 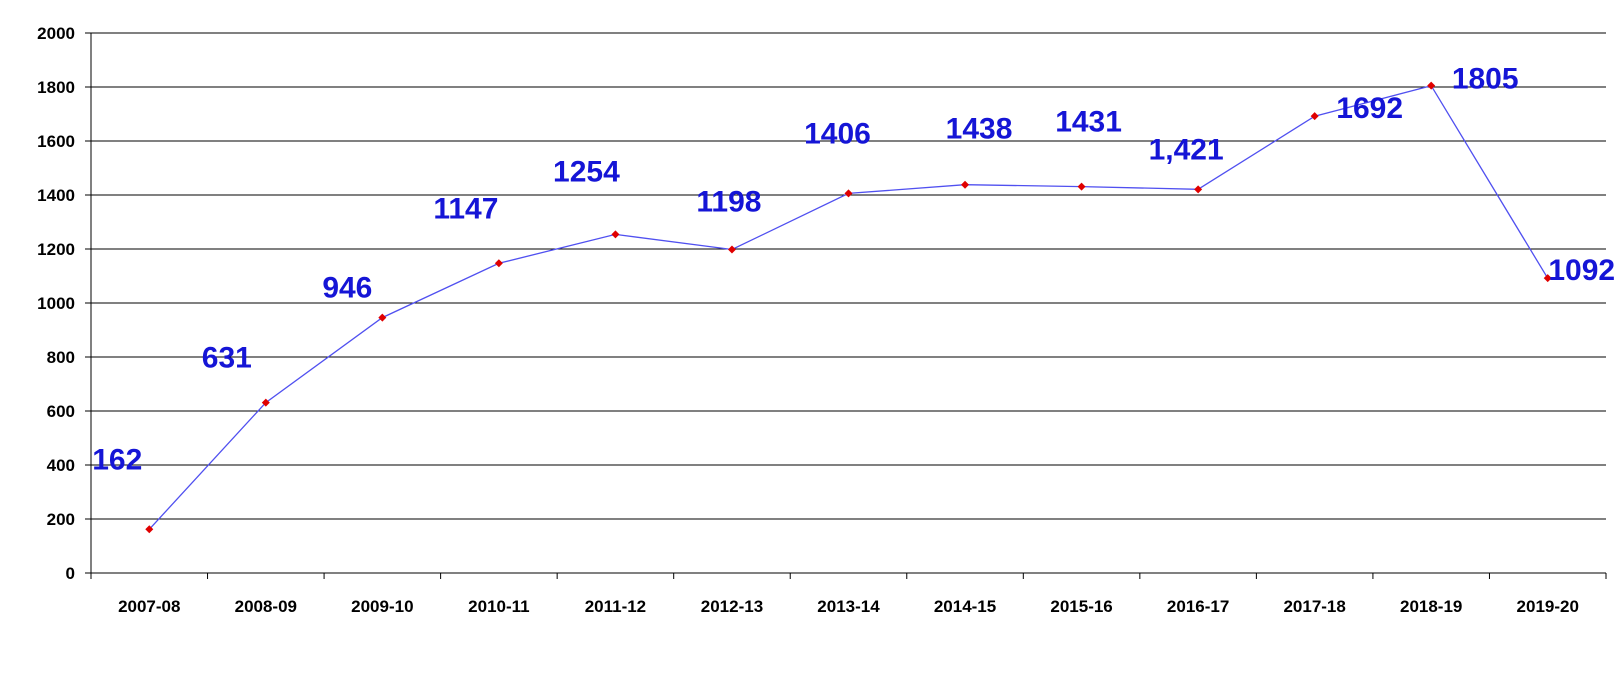 What do you see at coordinates (56, 87) in the screenshot?
I see `y-tick-label-1800: 1800` at bounding box center [56, 87].